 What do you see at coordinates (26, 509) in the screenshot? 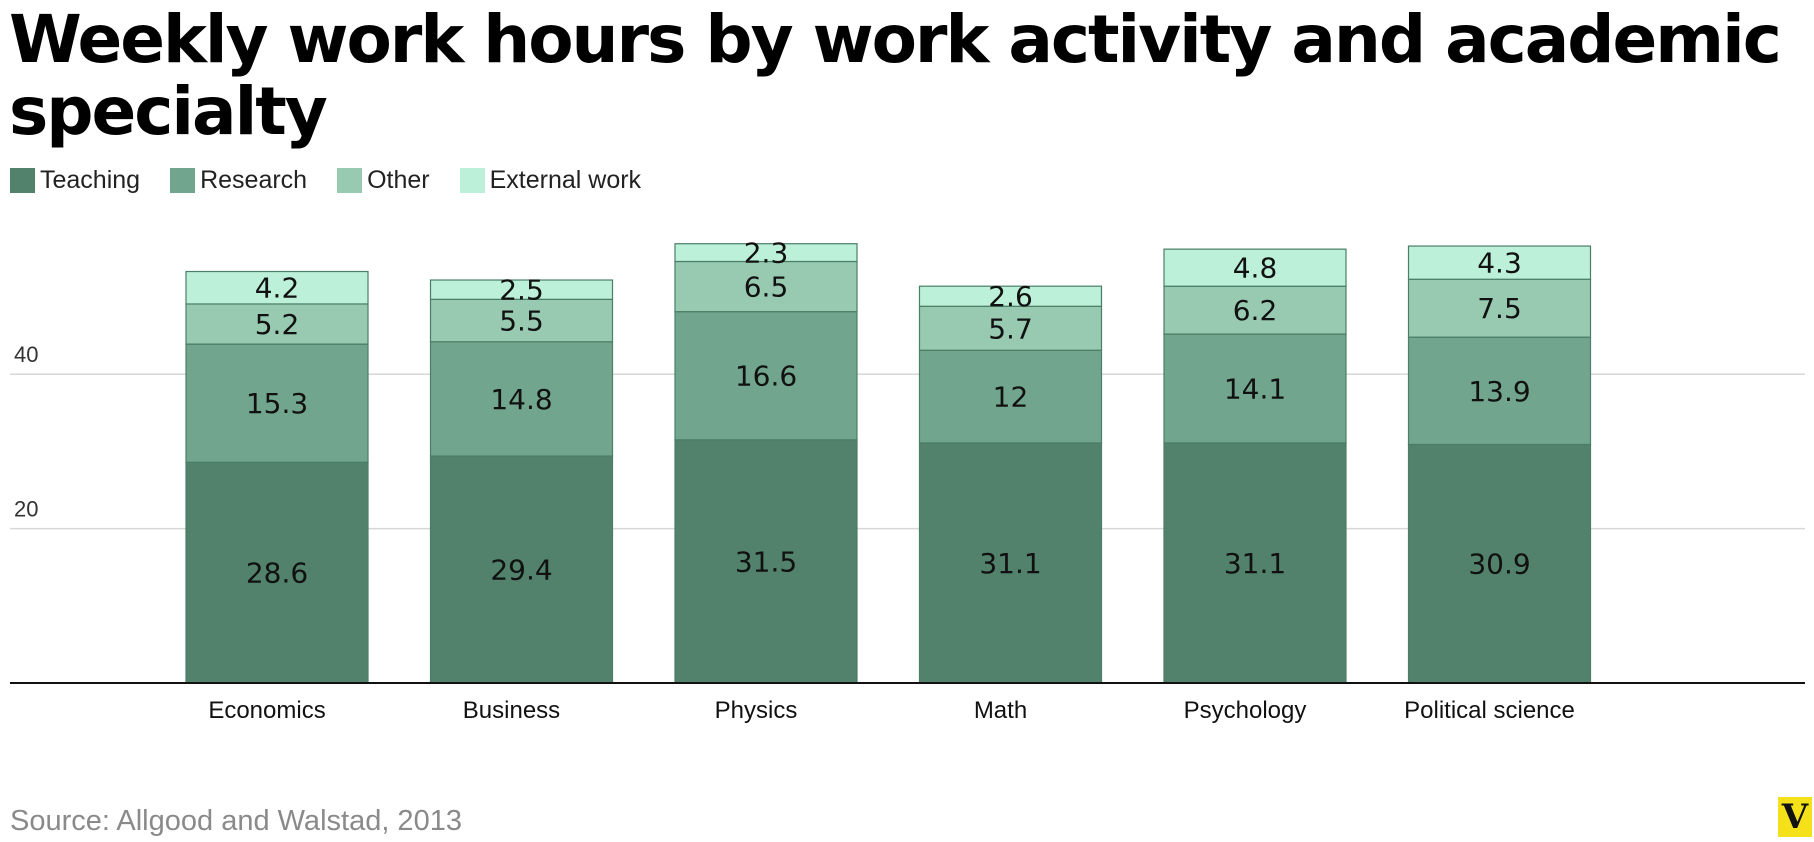
I see `y-tick-label-20: 20` at bounding box center [26, 509].